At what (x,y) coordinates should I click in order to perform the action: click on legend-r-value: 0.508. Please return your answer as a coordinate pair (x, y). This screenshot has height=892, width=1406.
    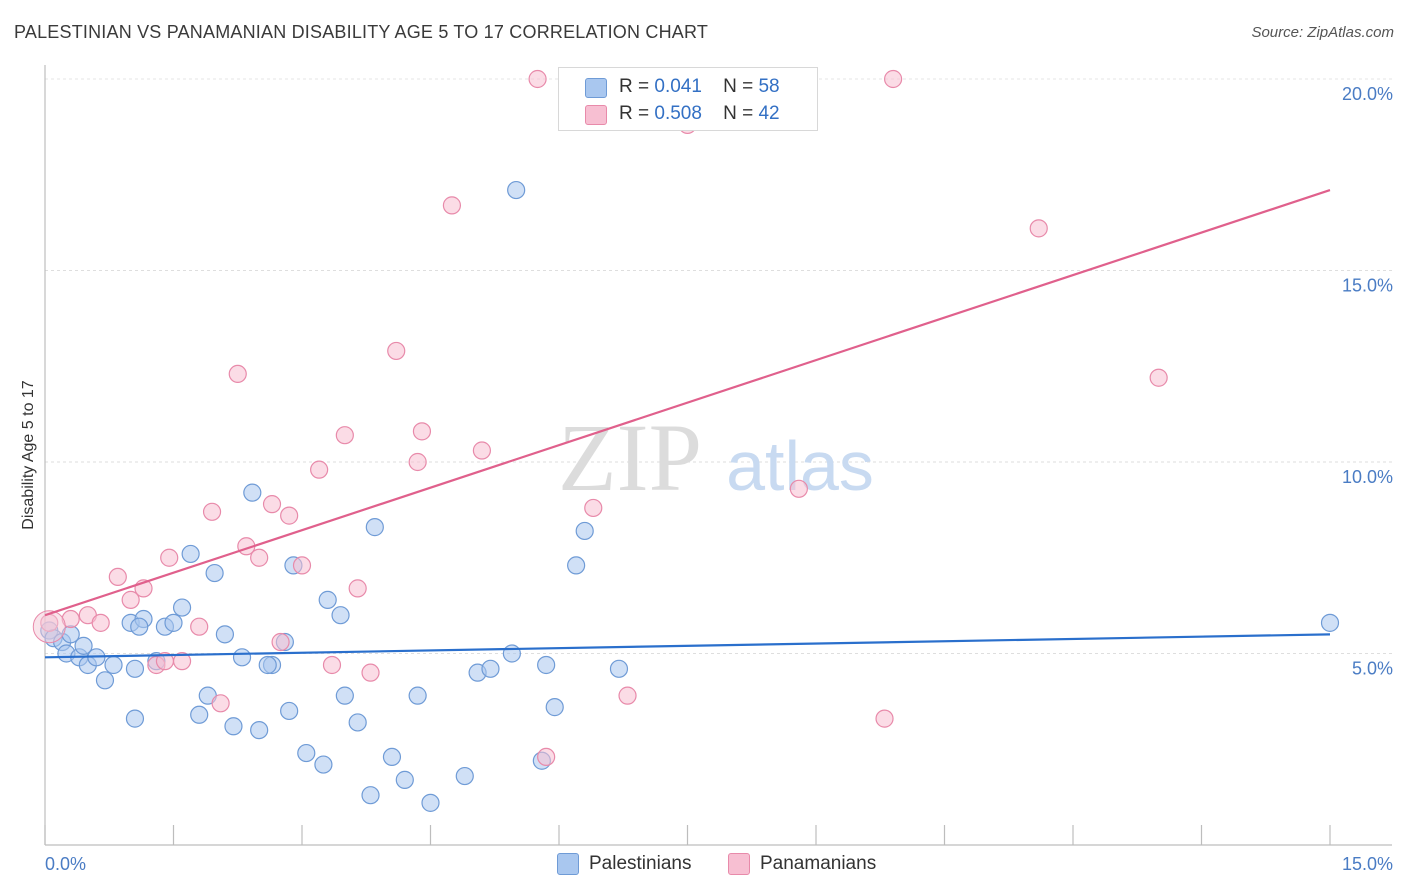
    Looking at the image, I should click on (678, 113).